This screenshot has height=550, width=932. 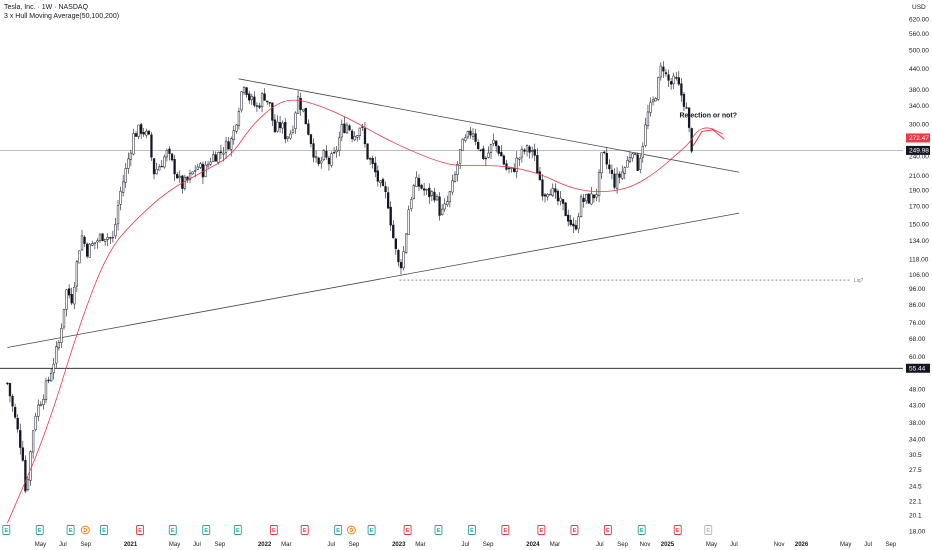 What do you see at coordinates (917, 423) in the screenshot?
I see `y-tick-label: 38.00` at bounding box center [917, 423].